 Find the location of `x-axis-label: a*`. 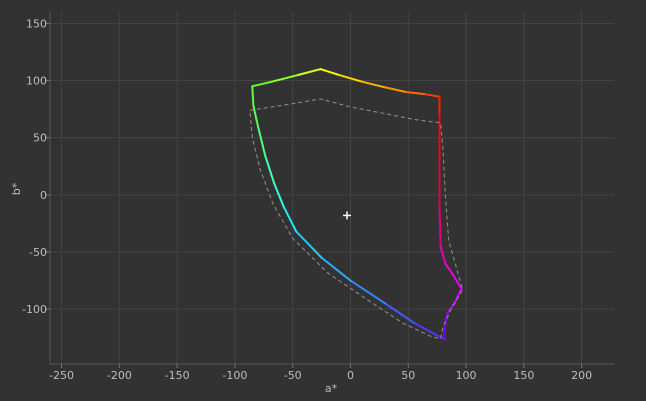

x-axis-label: a* is located at coordinates (331, 388).